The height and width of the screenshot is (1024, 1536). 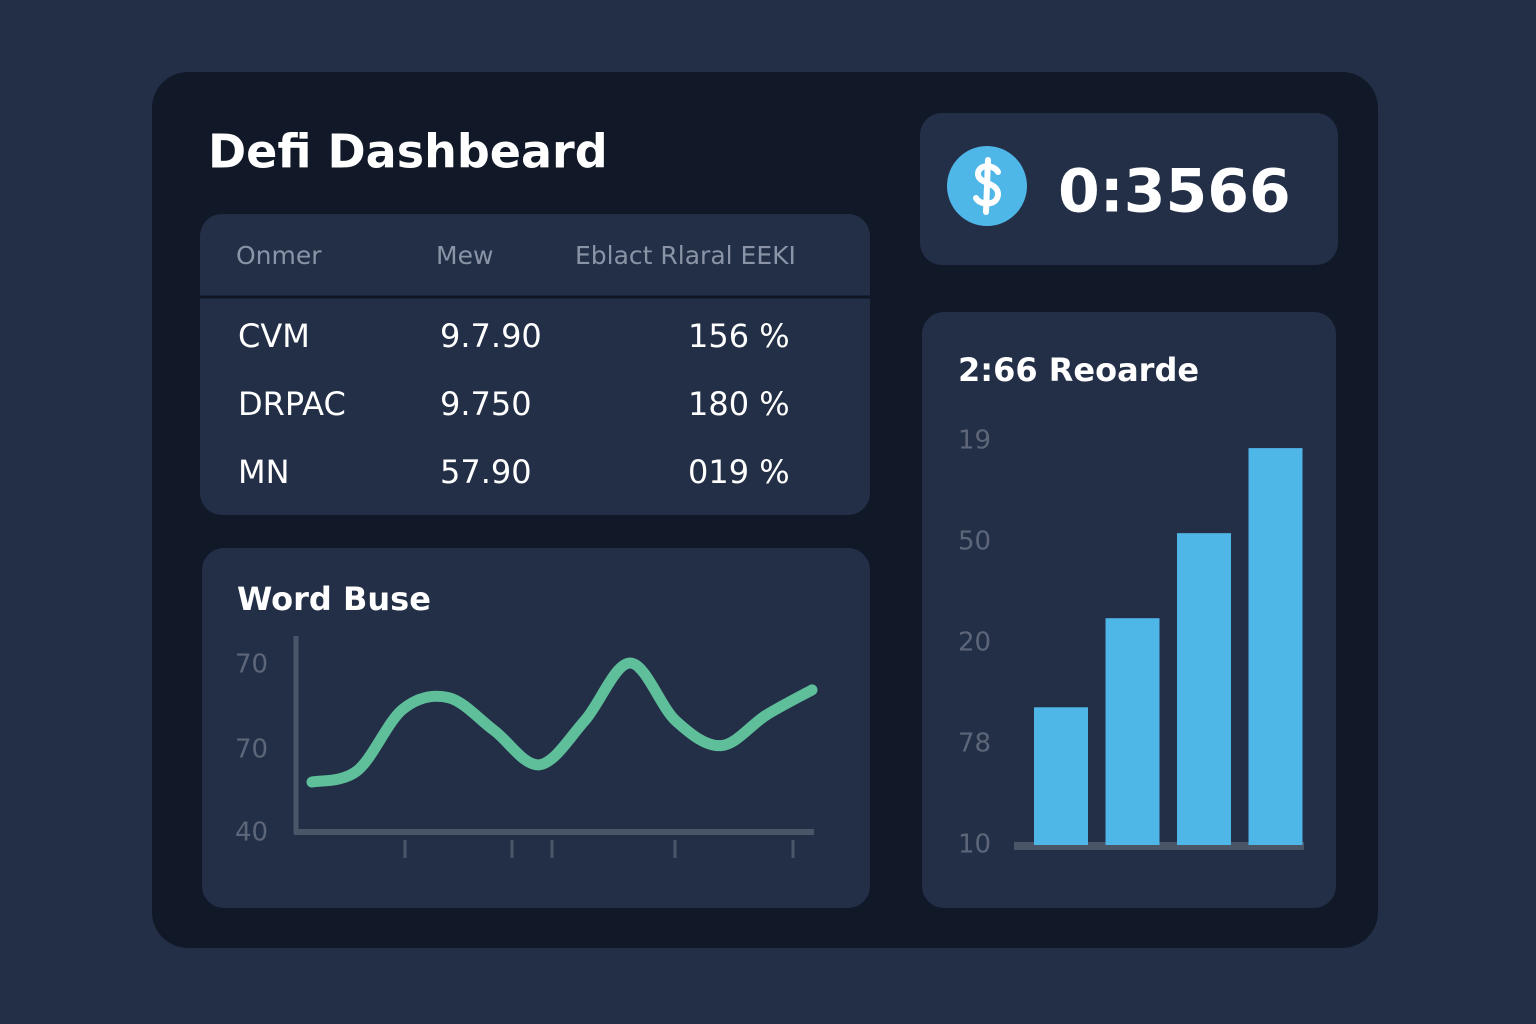 What do you see at coordinates (739, 336) in the screenshot?
I see `table-cell: 156 %` at bounding box center [739, 336].